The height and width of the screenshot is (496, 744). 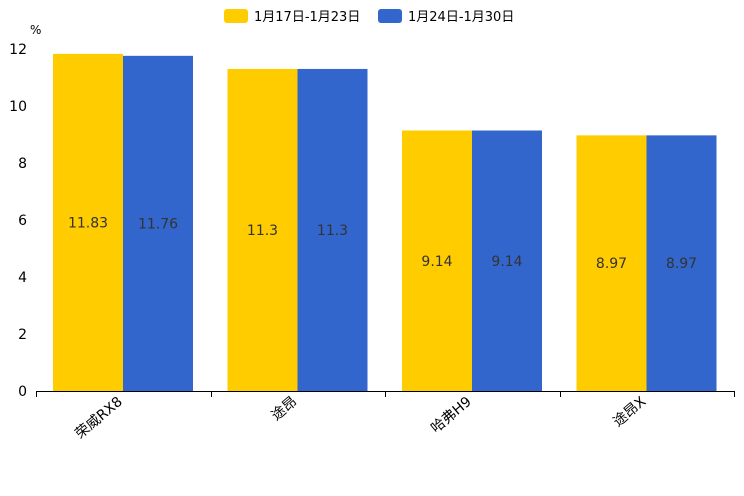 I want to click on legend-label-week2: 1月24日-1月30日, so click(x=461, y=17).